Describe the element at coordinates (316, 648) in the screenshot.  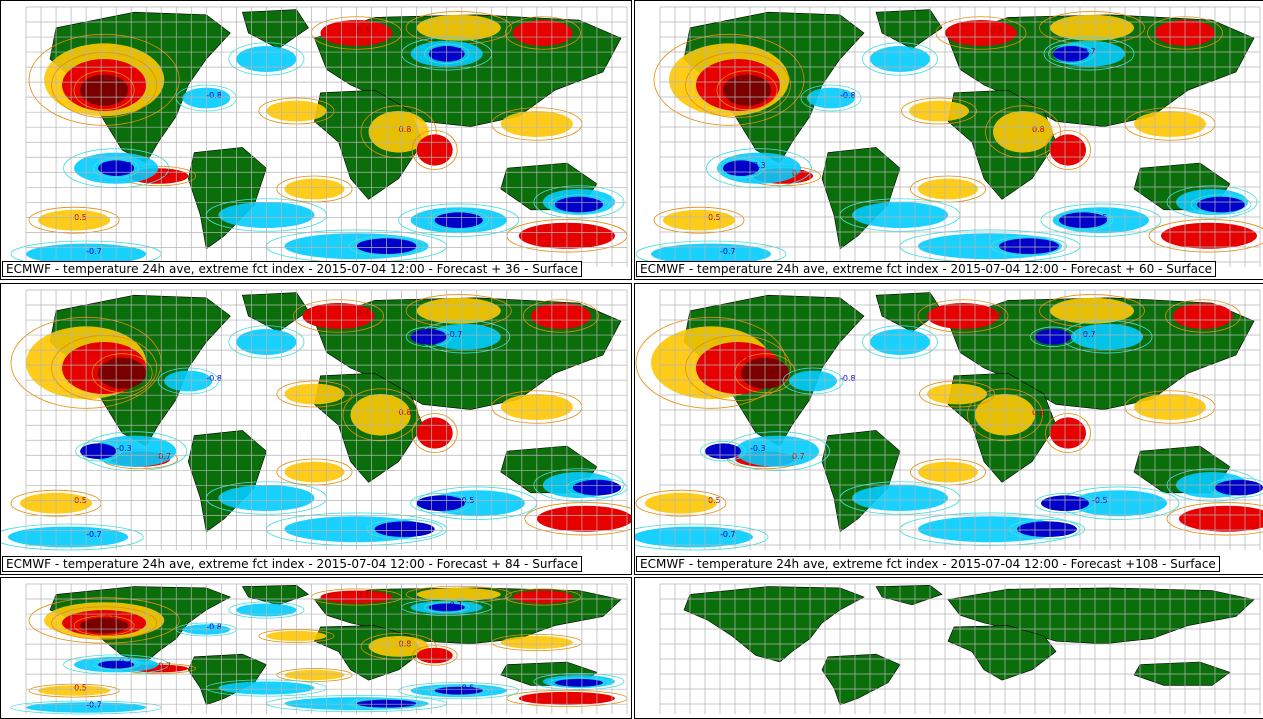
I see `map-panel-partial-left: 0.5 0.3 0.8 0.7 0.5 -0.7 -0.3 -0.5 -0.8 -0.7` at that location.